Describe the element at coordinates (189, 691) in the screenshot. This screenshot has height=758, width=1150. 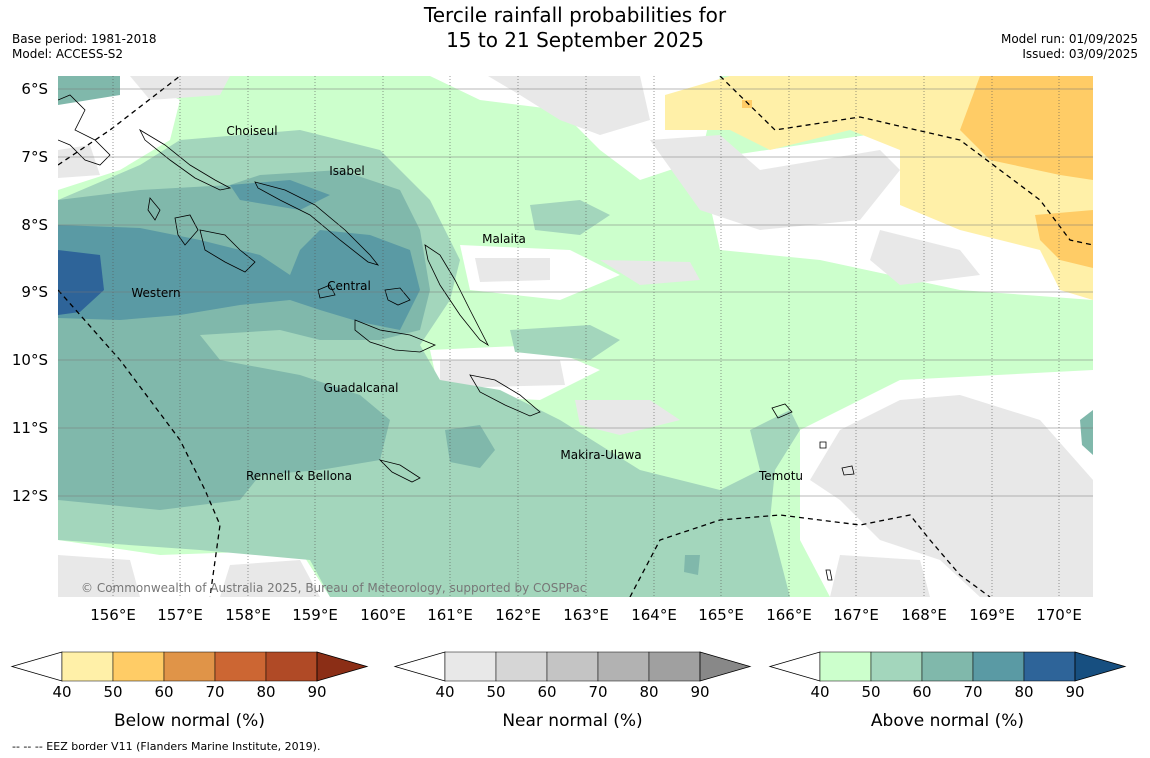
I see `colorbar-1: 40 50 60 70 80 90 Below normal (%)` at that location.